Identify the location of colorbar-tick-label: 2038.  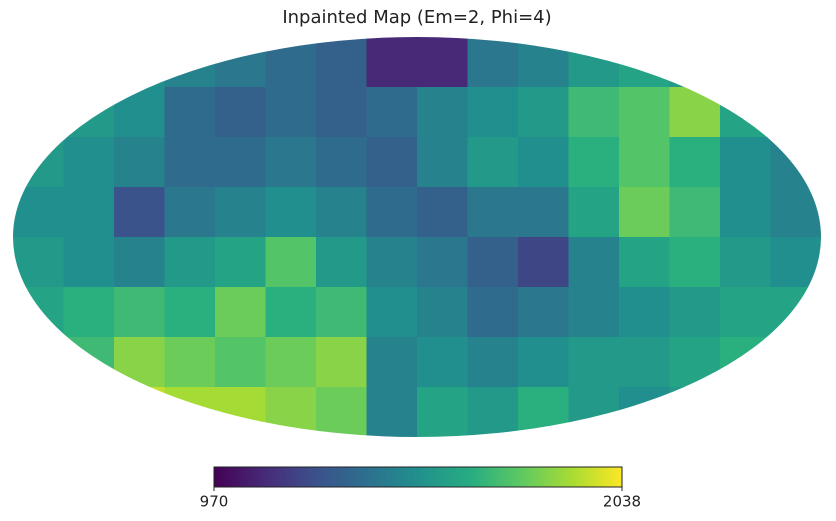
(622, 502).